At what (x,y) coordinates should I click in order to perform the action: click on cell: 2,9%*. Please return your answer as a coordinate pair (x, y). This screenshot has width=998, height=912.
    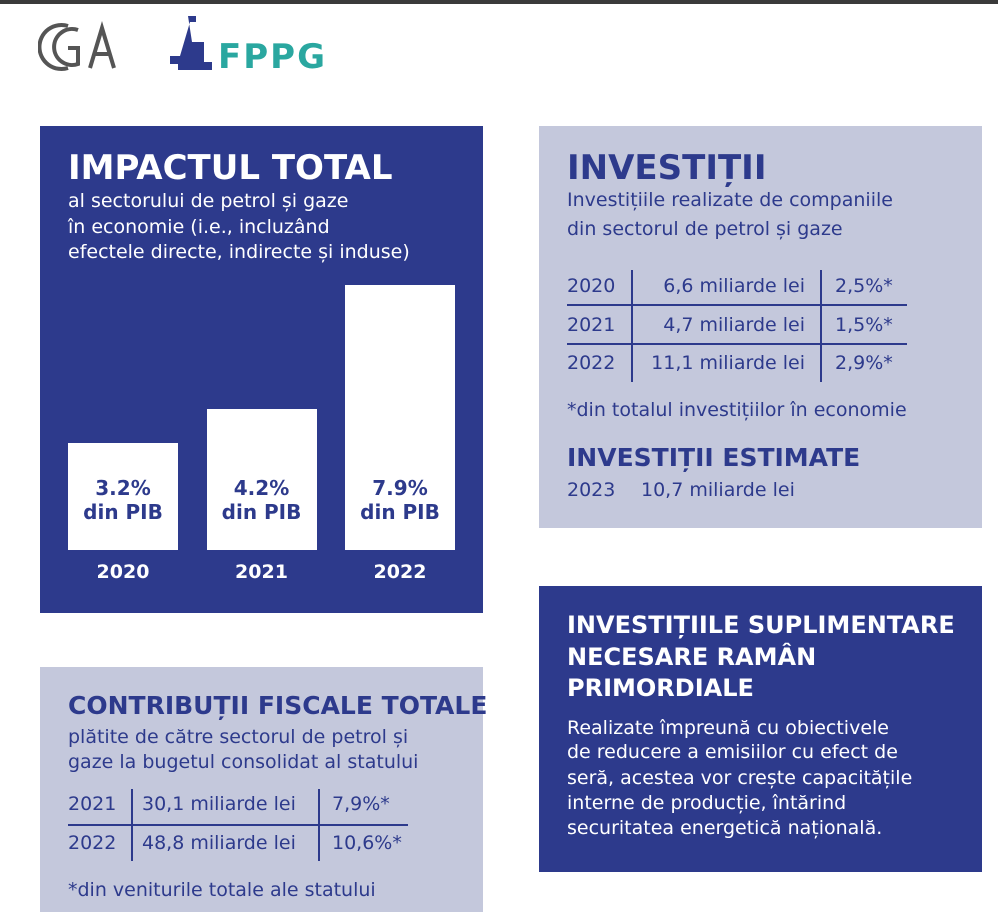
    Looking at the image, I should click on (864, 363).